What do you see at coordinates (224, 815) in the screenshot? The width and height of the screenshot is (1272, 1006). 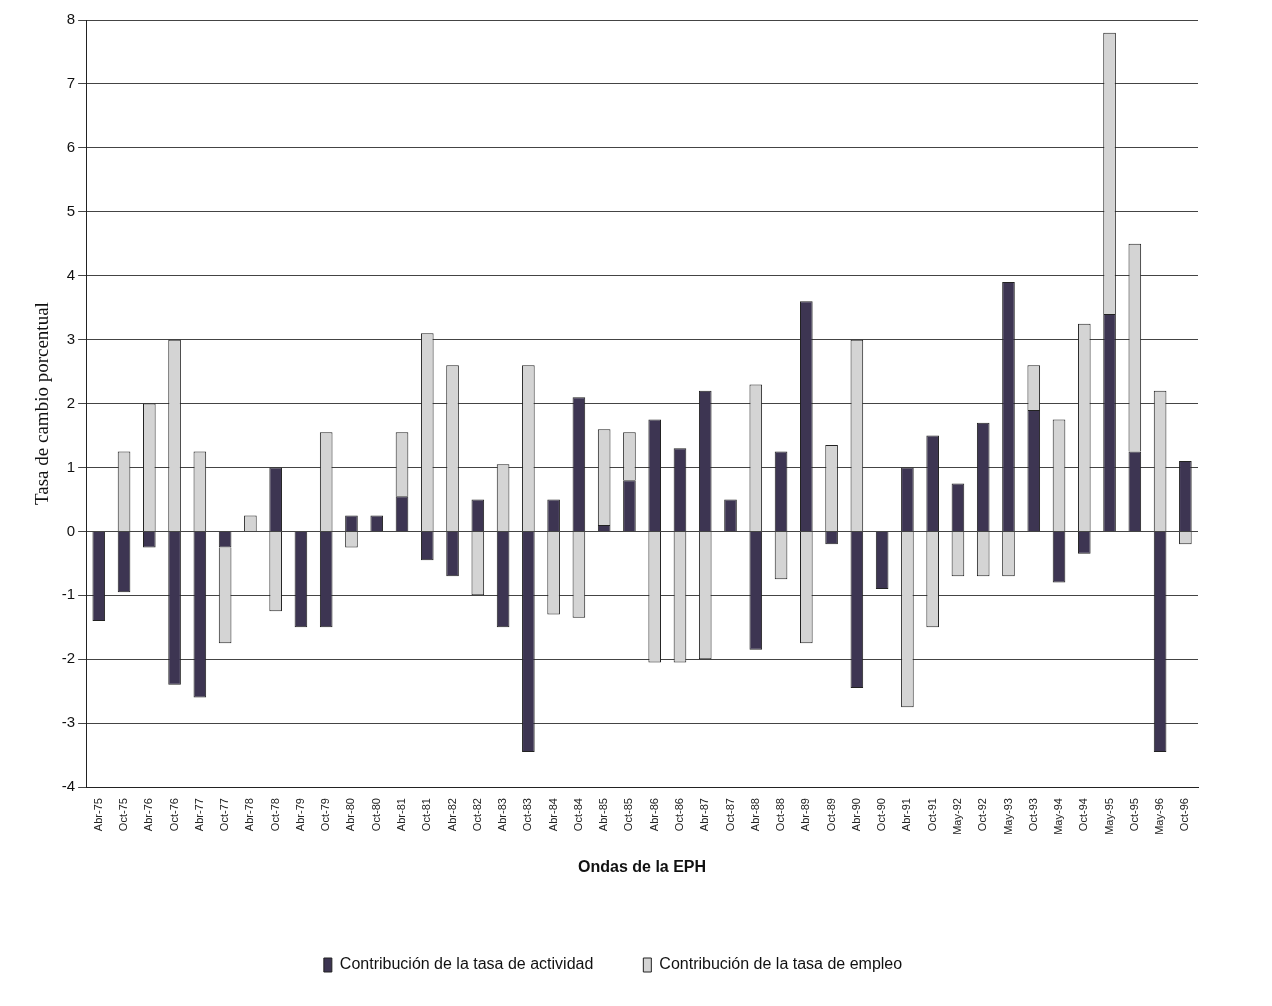 I see `x-tick-label: Oct-77` at bounding box center [224, 815].